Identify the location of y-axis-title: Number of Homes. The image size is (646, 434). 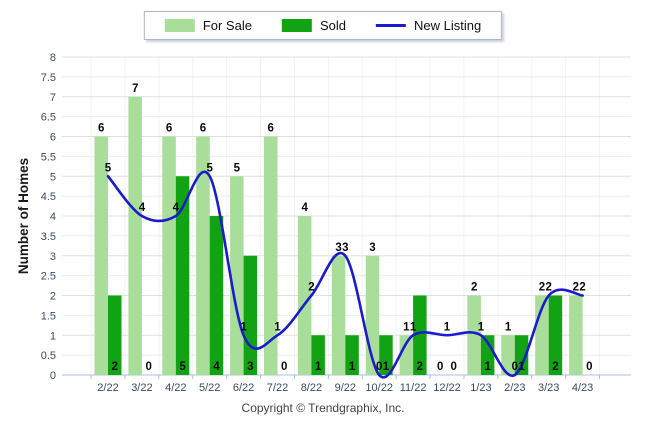
(23, 216).